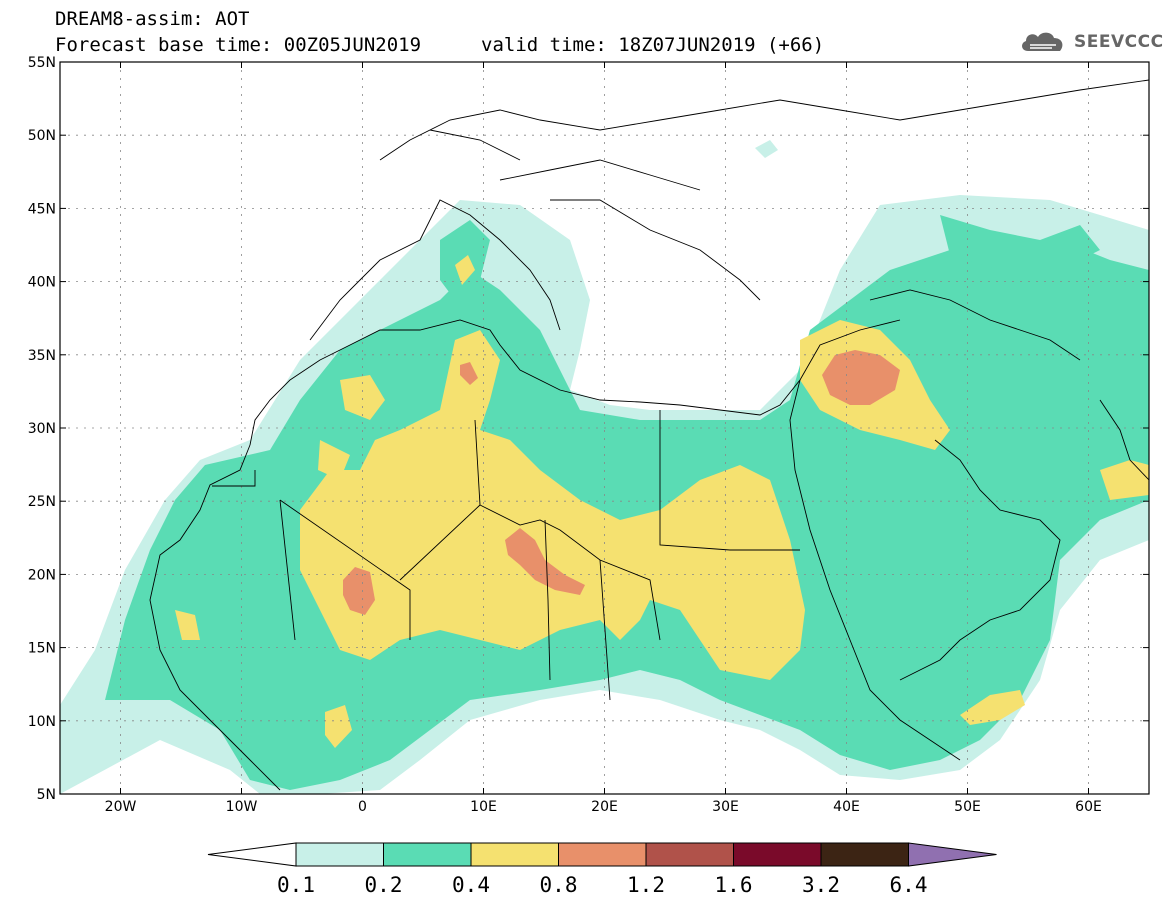 This screenshot has width=1165, height=905. Describe the element at coordinates (152, 19) in the screenshot. I see `map-title: DREAM8-assim: AOT` at that location.